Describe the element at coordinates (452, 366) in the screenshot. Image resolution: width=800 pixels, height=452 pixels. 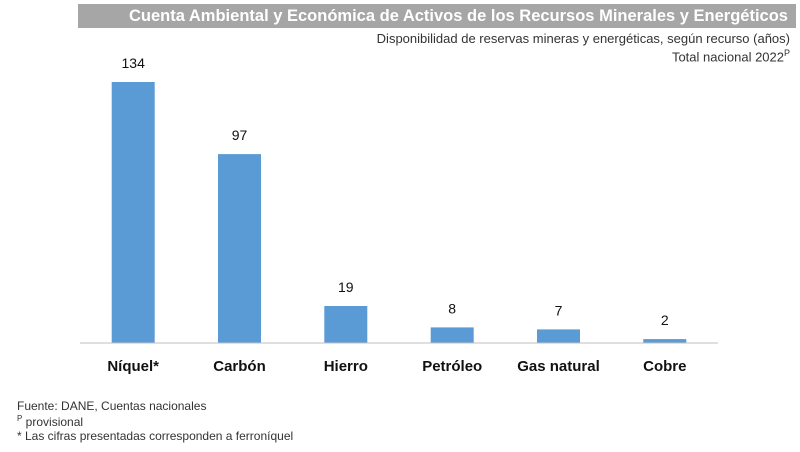
I see `category-label-3: Petróleo` at that location.